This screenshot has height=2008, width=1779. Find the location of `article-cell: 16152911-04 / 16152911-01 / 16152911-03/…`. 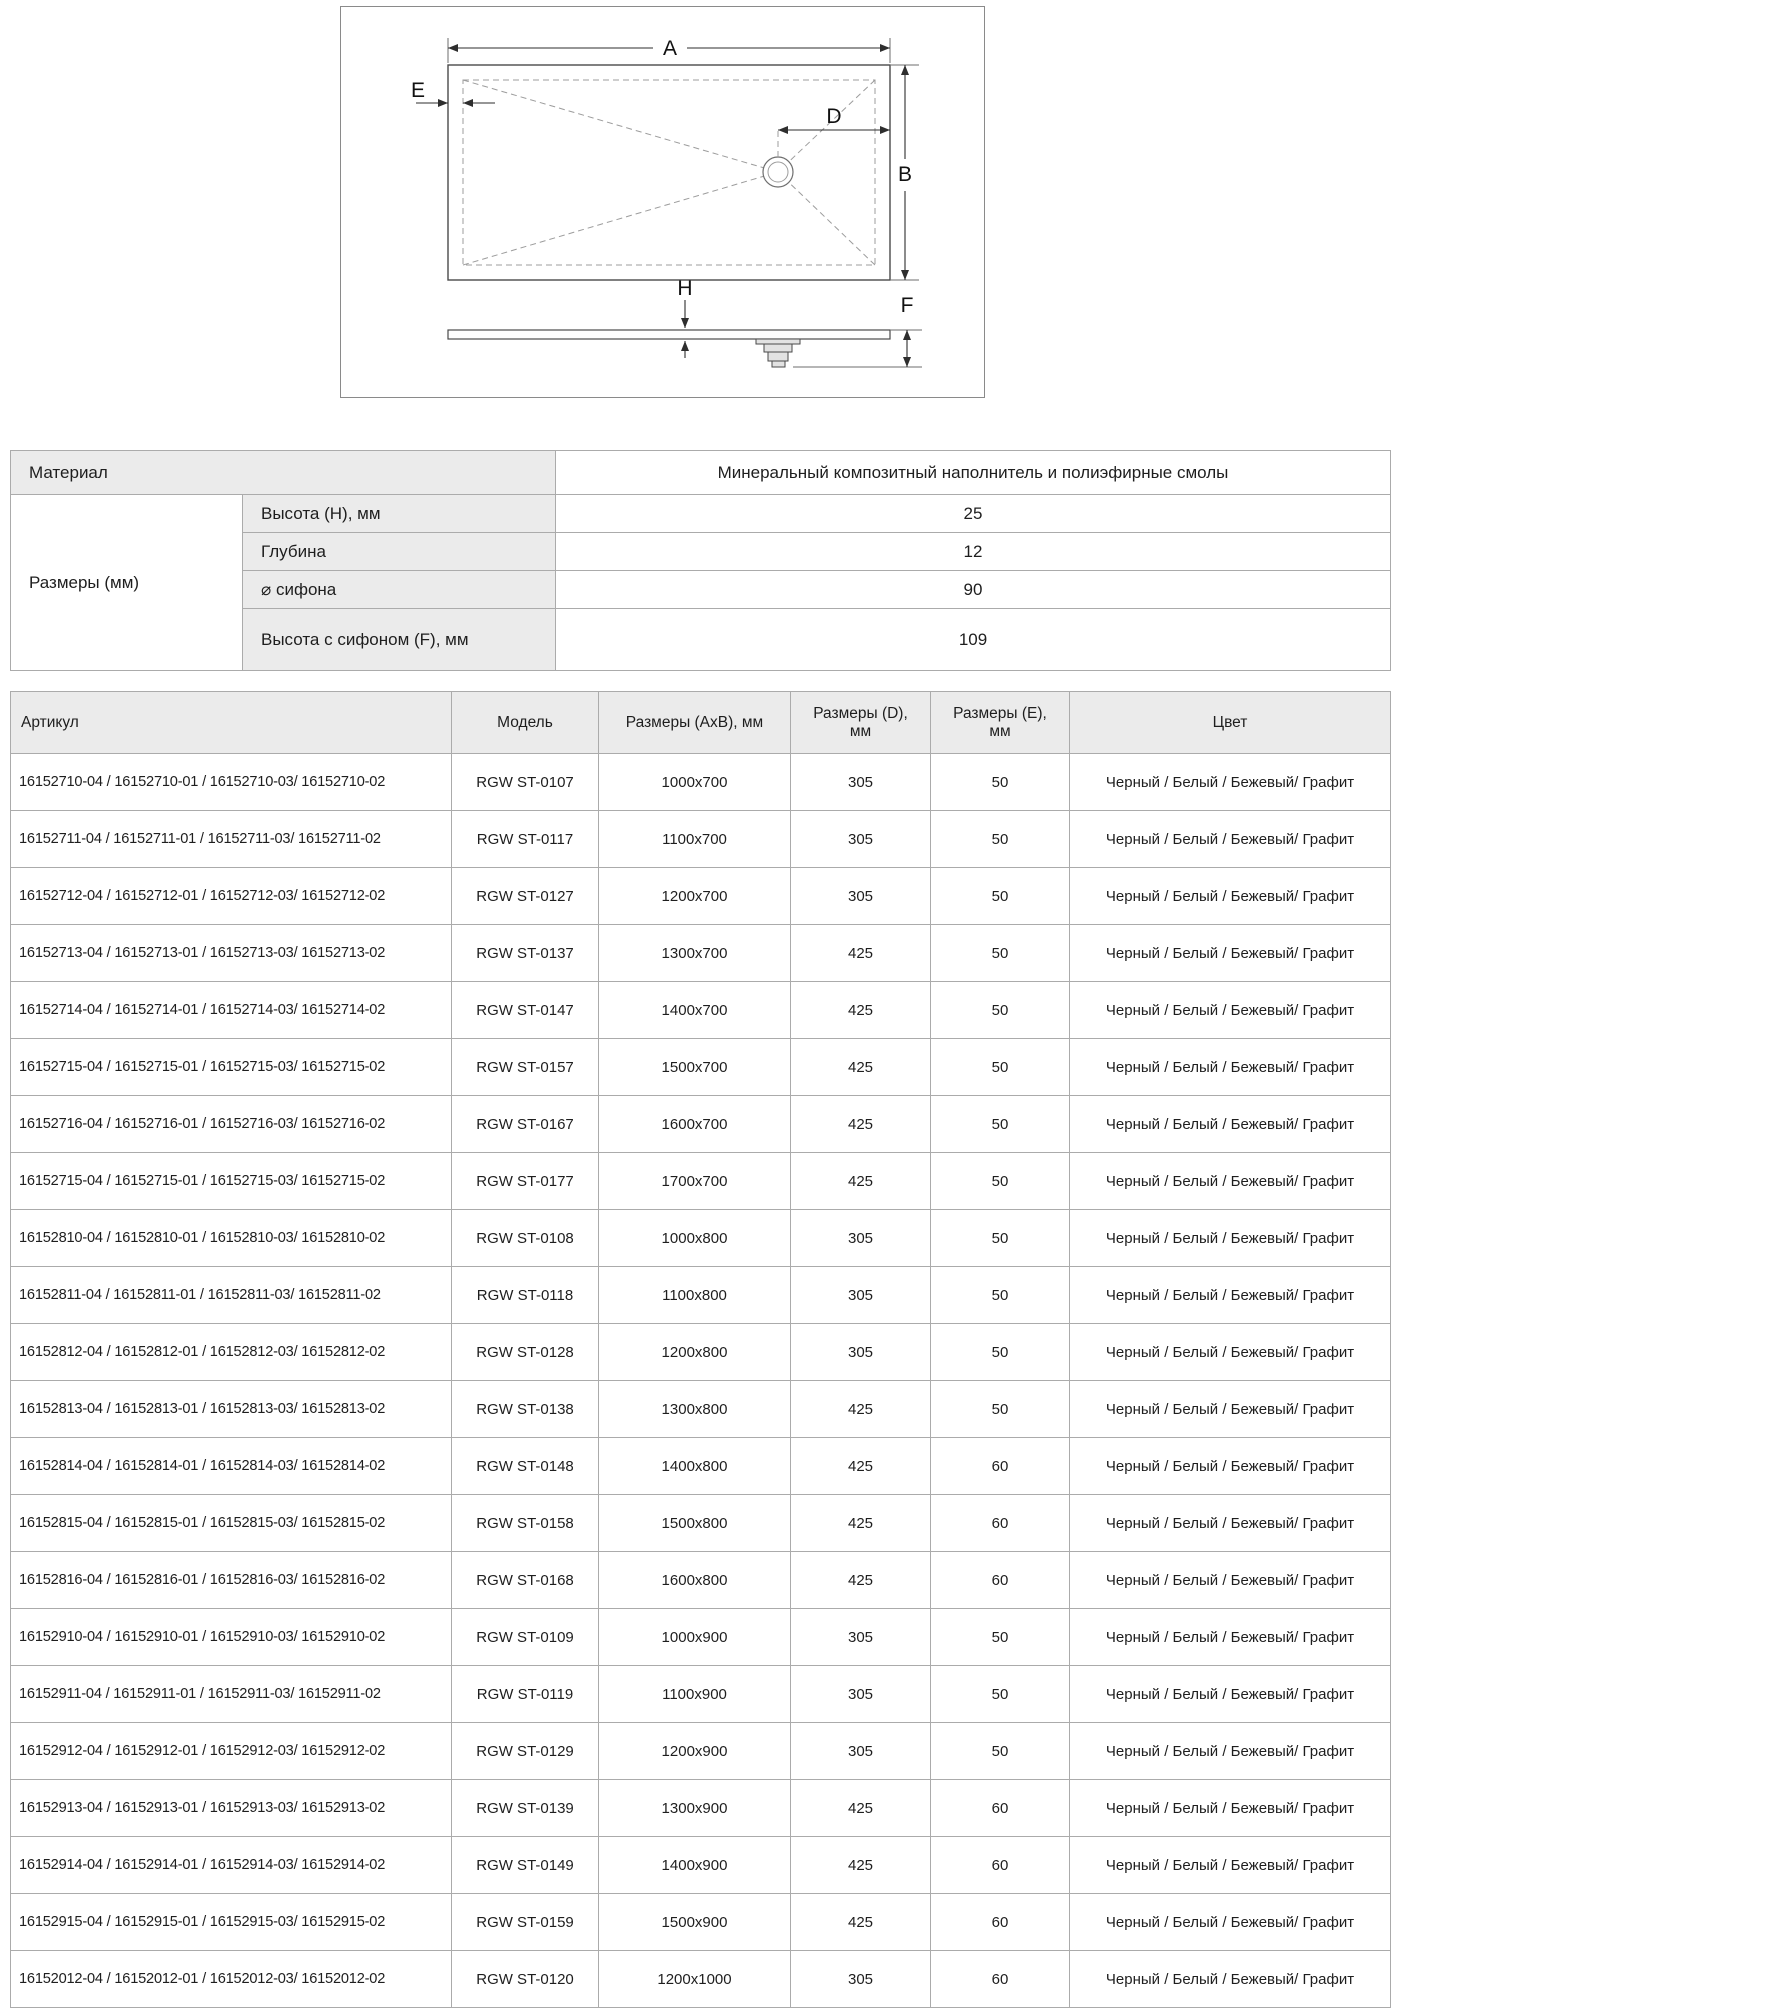

article-cell: 16152911-04 / 16152911-01 / 16152911-03/… is located at coordinates (231, 1694).